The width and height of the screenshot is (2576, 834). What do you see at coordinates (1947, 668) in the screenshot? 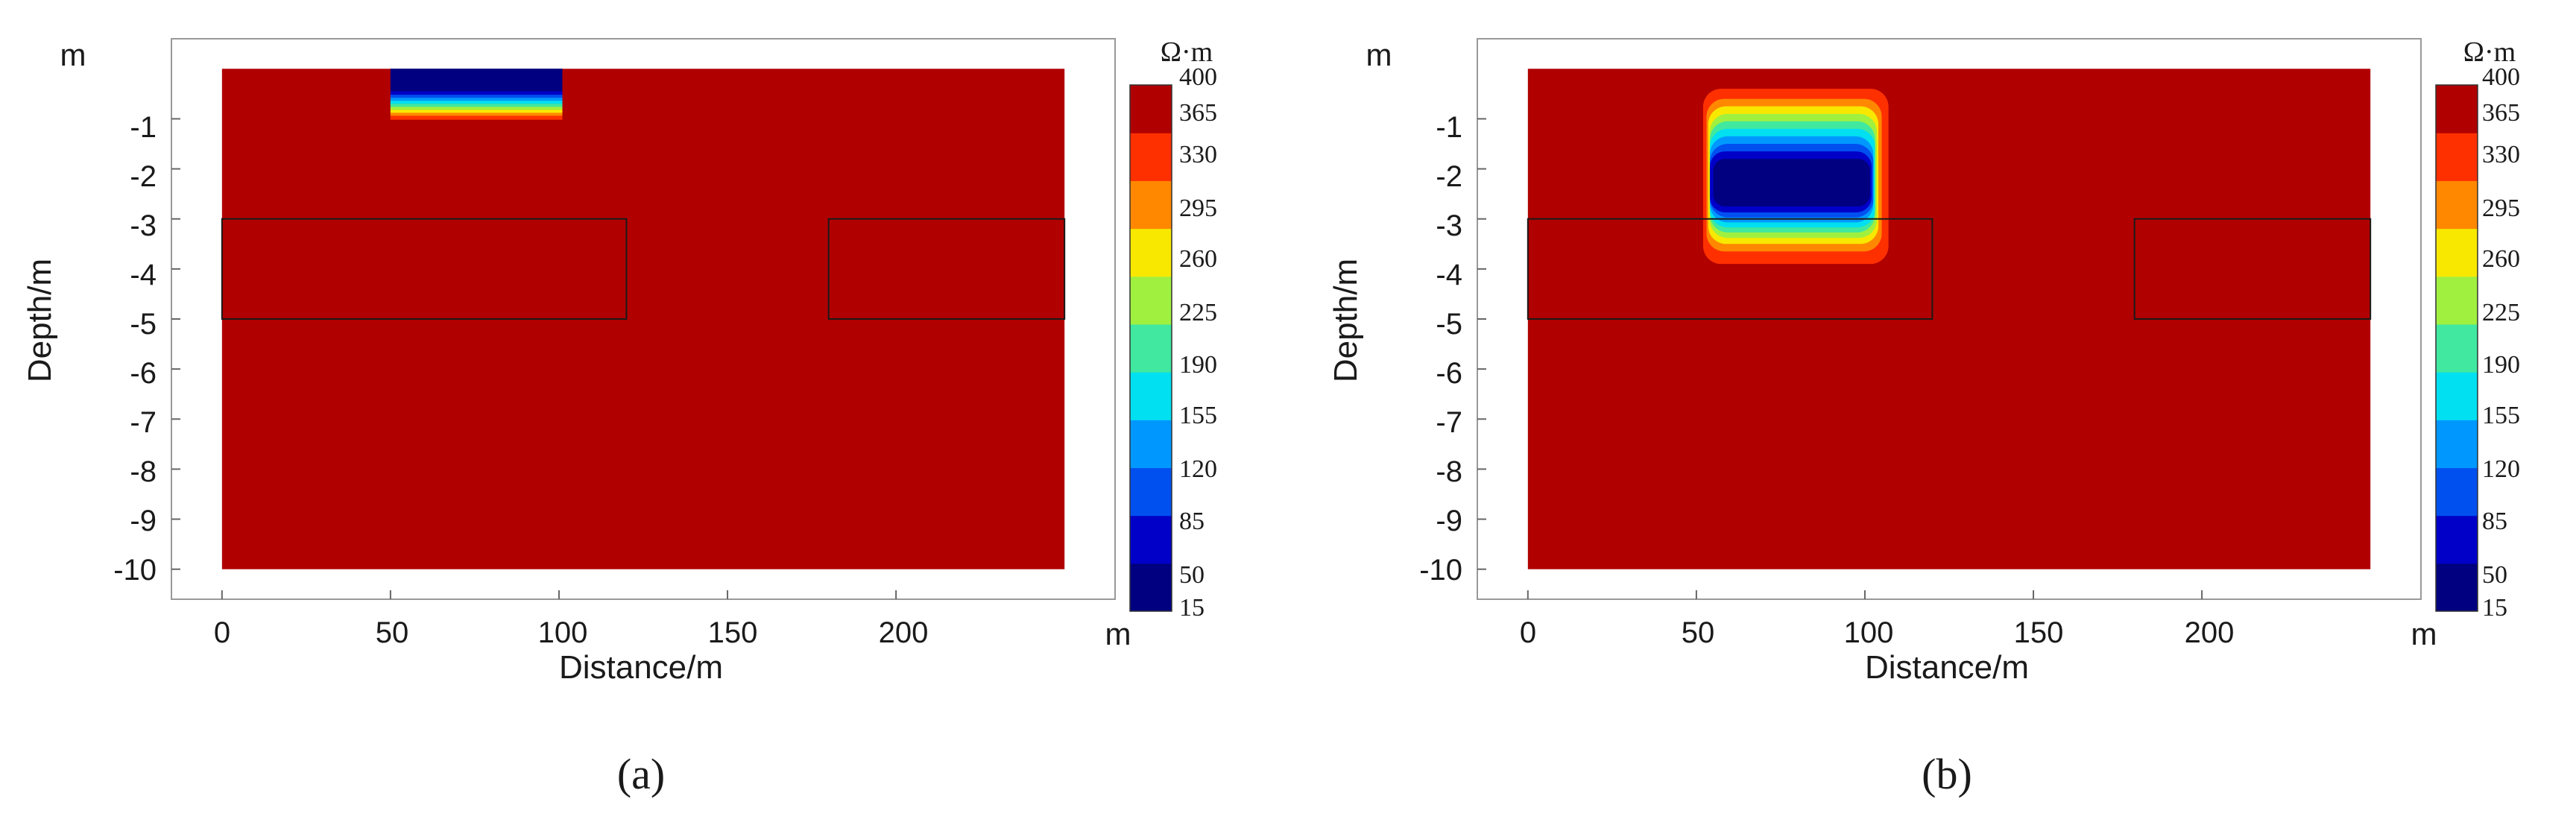
I see `x-axis-label: Distance/m` at bounding box center [1947, 668].